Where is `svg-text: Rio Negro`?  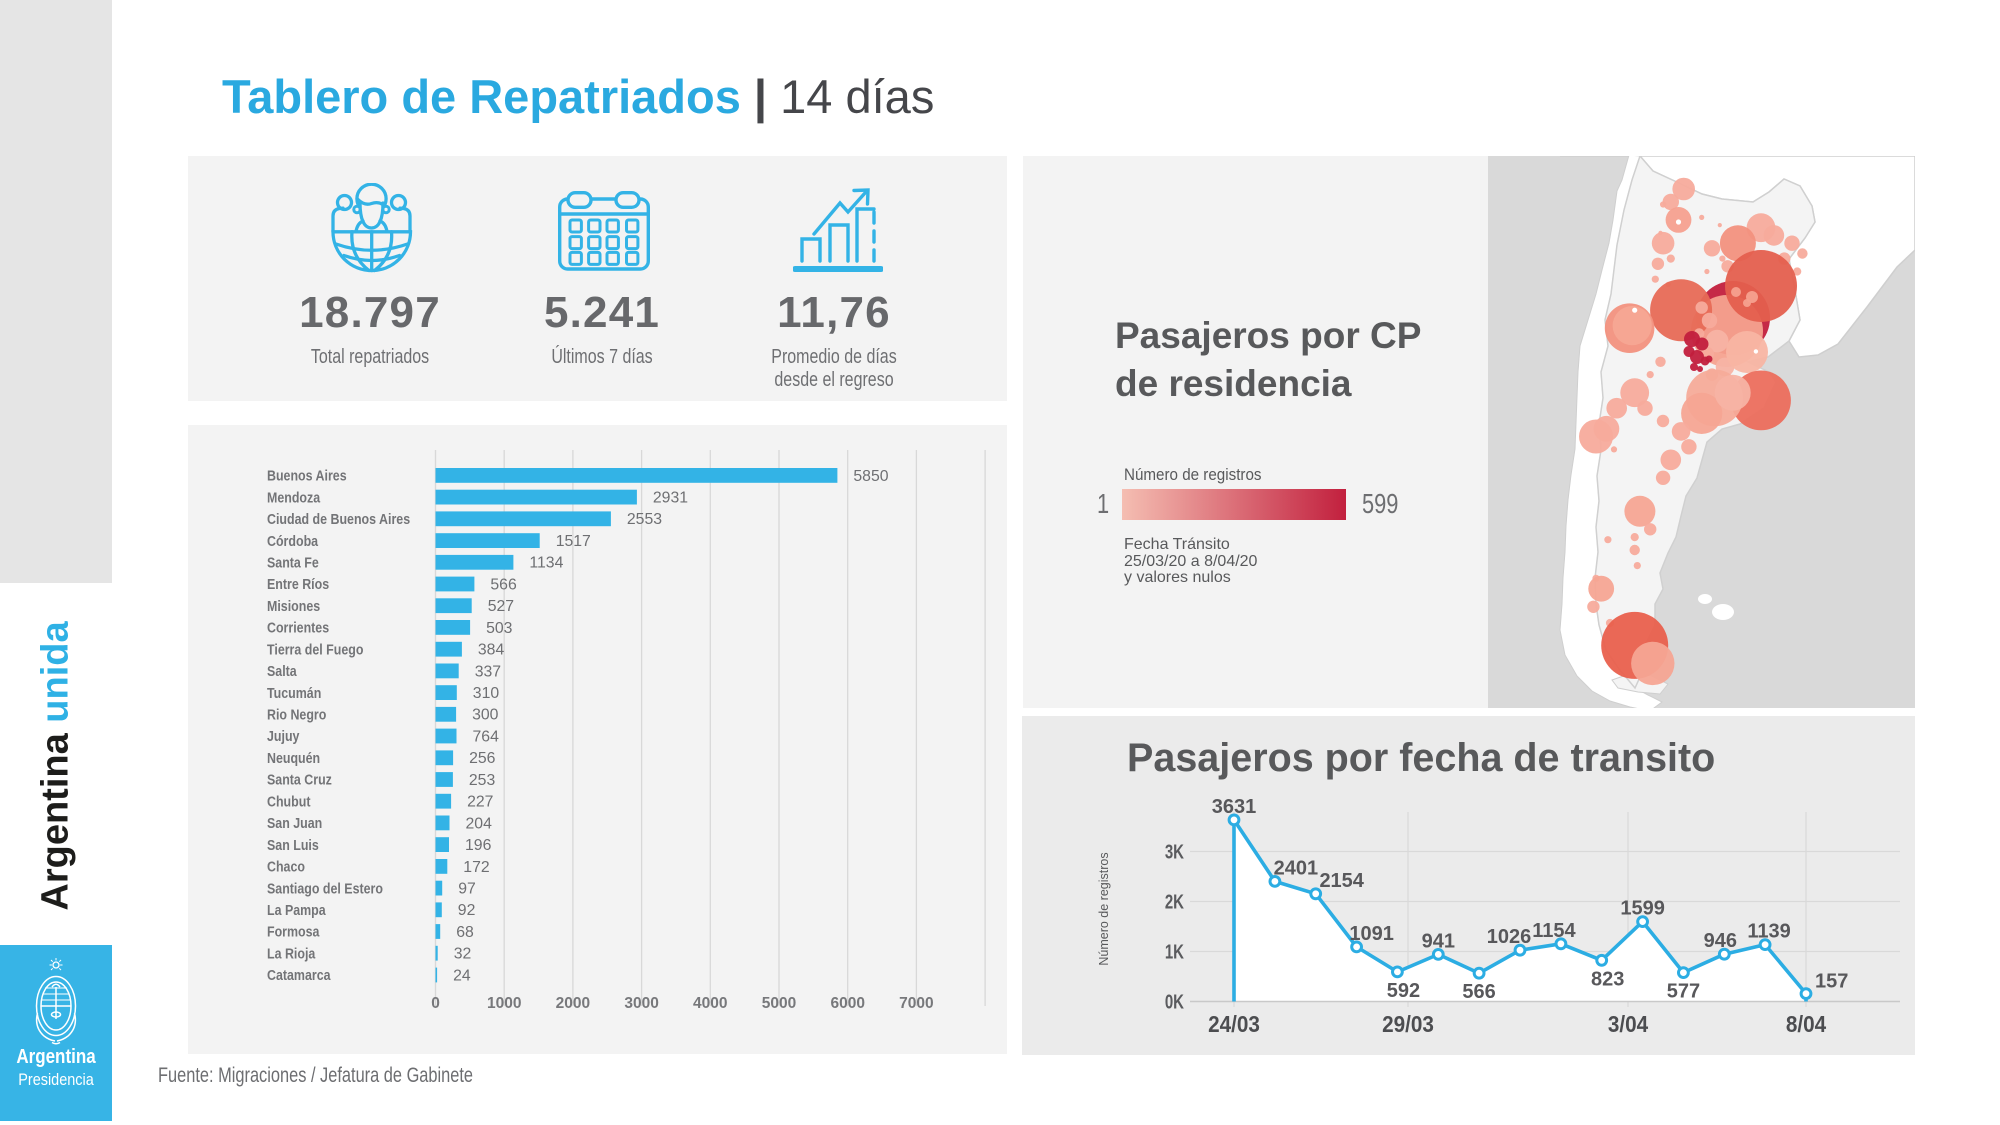 svg-text: Rio Negro is located at coordinates (296, 715).